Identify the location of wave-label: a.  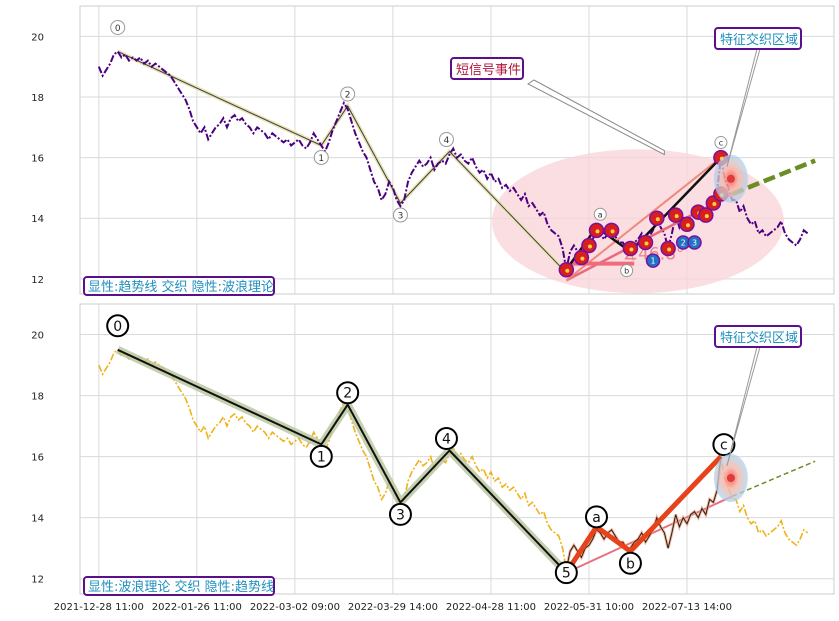
(596, 518).